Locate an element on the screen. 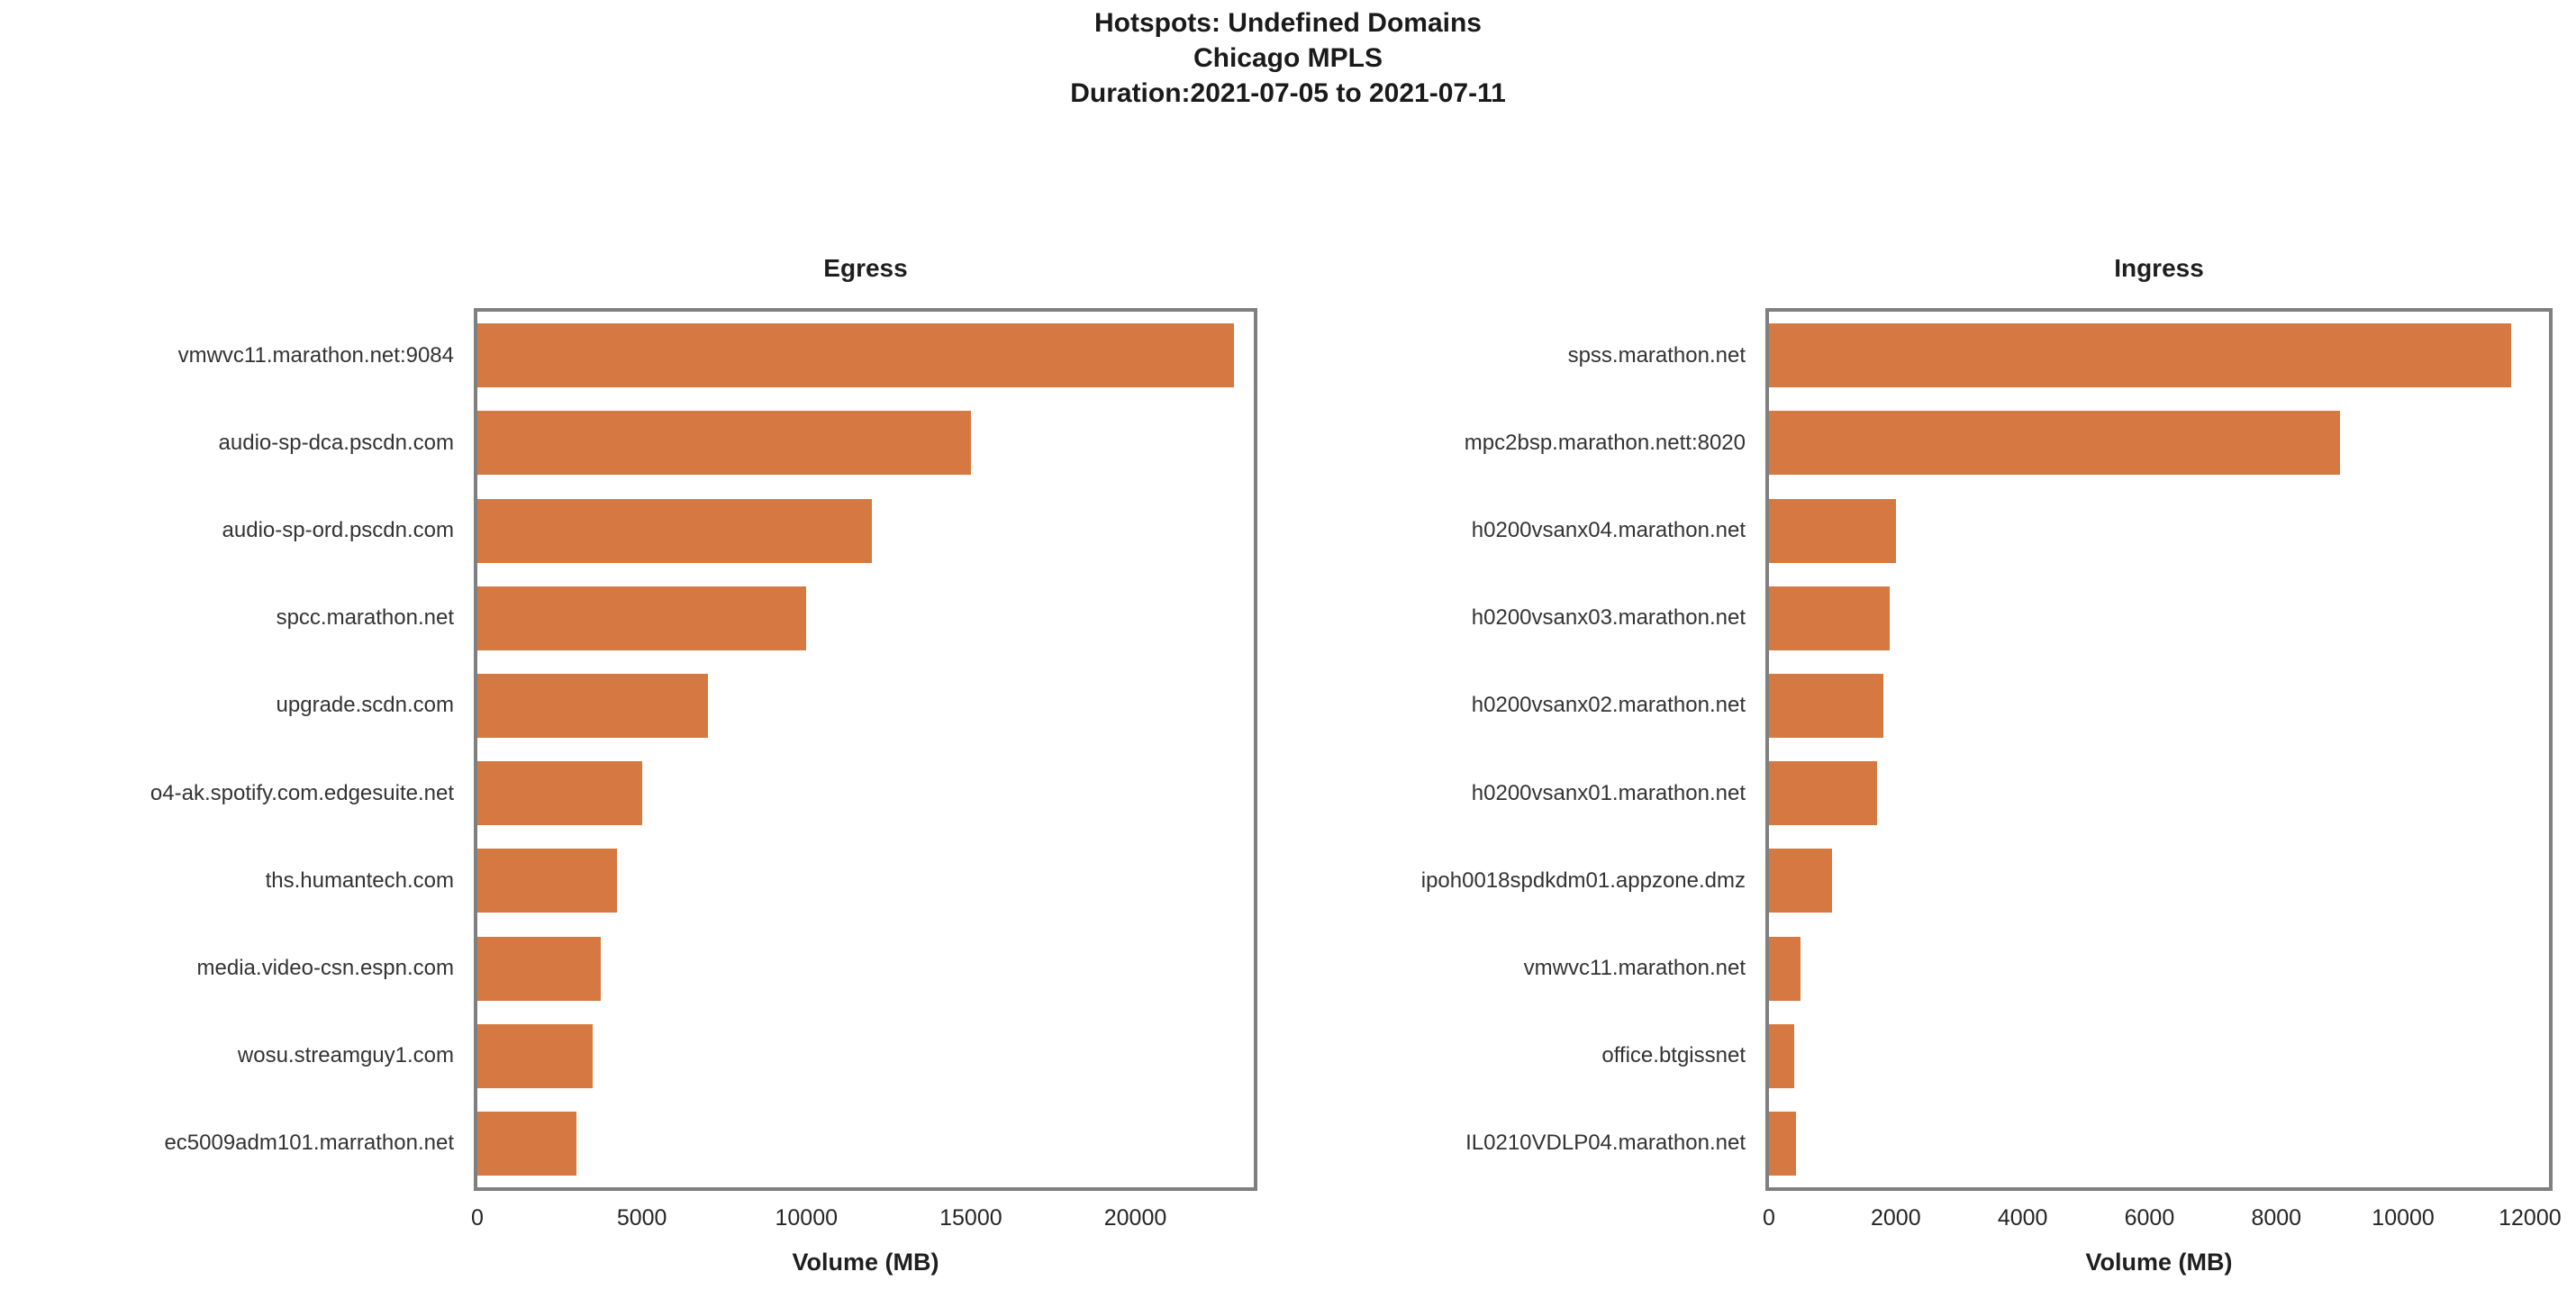  y-tick-label: ec5009adm101.marrathon.net is located at coordinates (309, 1143).